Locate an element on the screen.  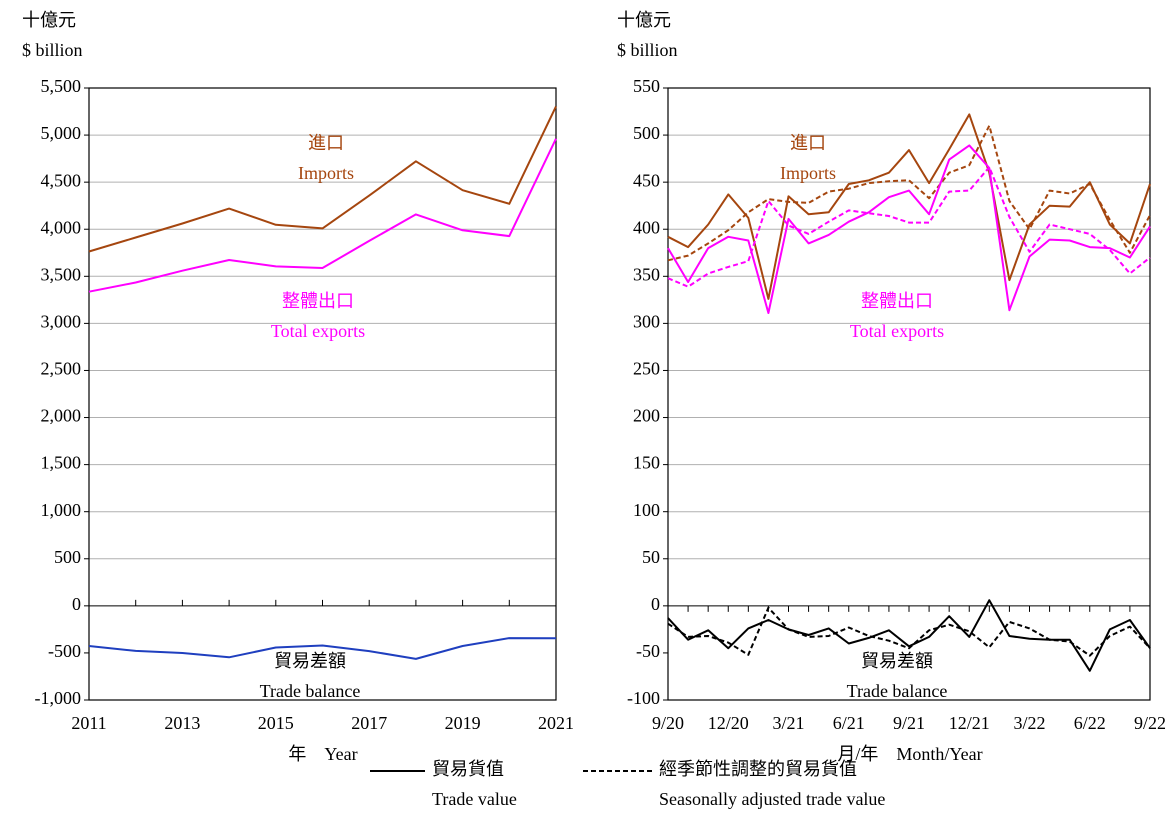
x-tick-label: 2015 is located at coordinates (276, 723).